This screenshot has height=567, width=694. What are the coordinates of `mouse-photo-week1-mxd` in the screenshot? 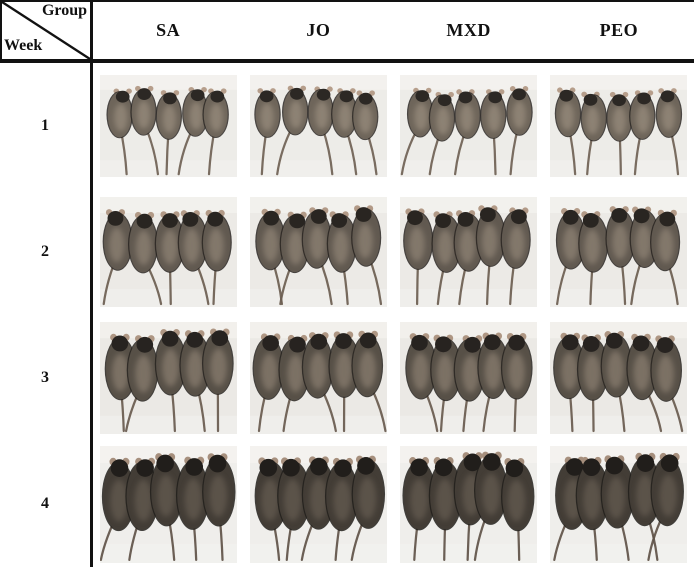 It's located at (469, 126).